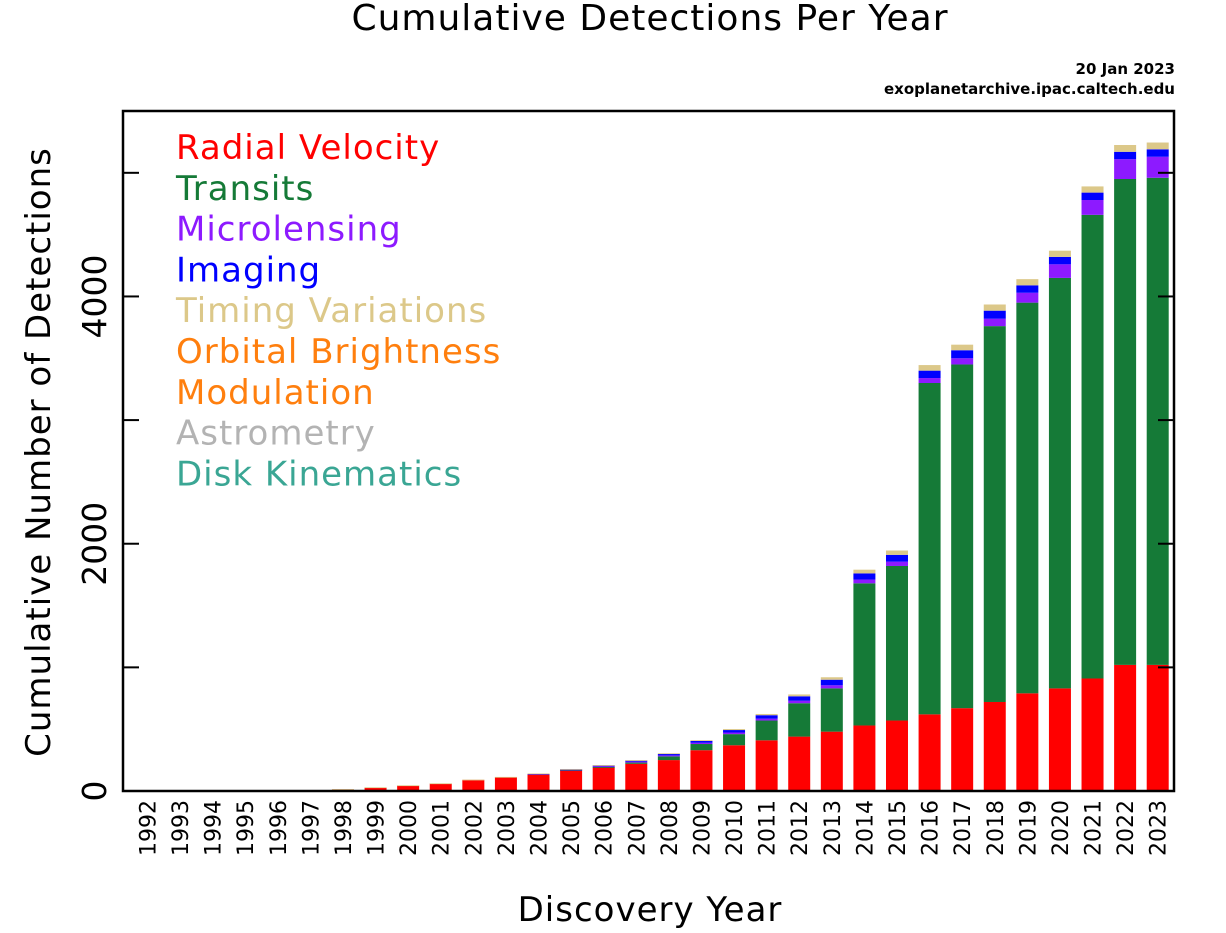  I want to click on legend-item-microlensing: Microlensing, so click(289, 230).